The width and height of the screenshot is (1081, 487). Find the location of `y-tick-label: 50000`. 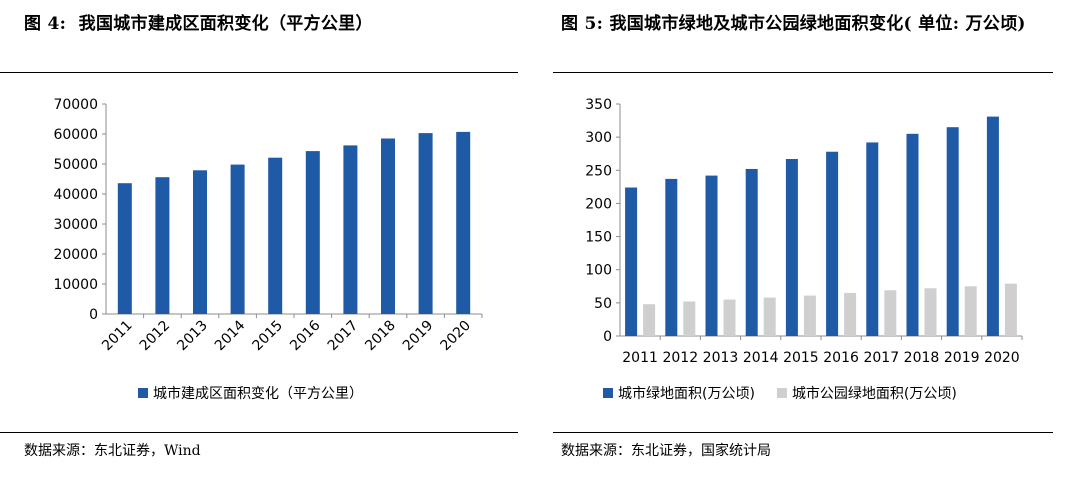

y-tick-label: 50000 is located at coordinates (75, 165).